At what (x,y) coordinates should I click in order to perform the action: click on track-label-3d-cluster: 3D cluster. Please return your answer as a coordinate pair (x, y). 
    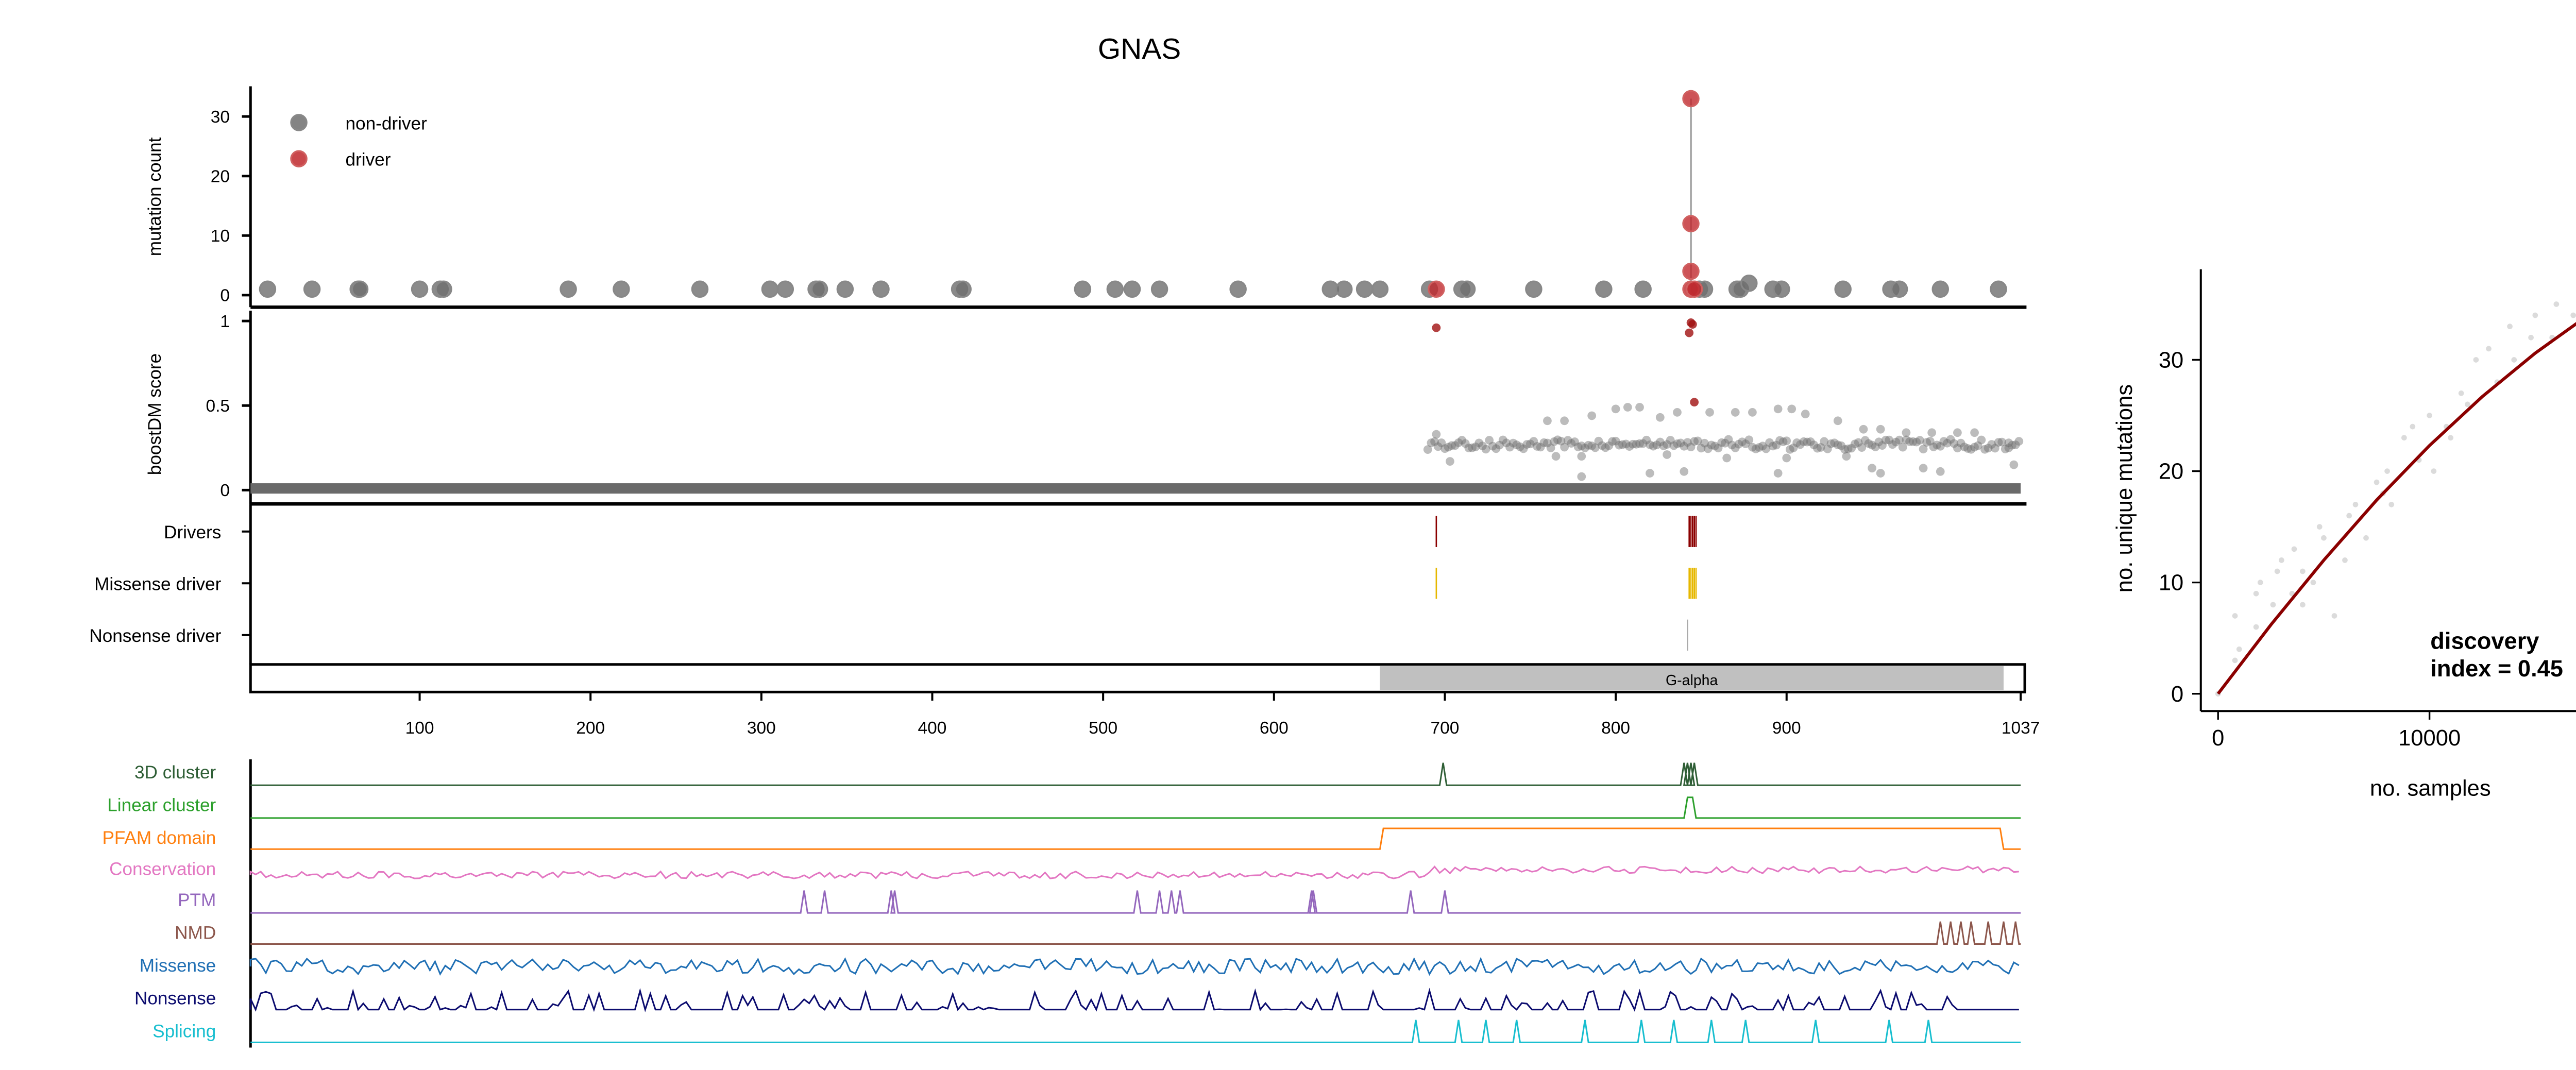
    Looking at the image, I should click on (175, 772).